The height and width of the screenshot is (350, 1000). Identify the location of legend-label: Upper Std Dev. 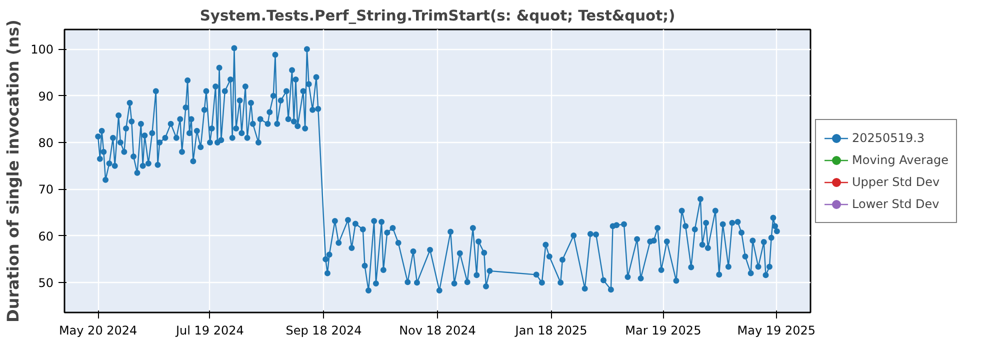
(896, 181).